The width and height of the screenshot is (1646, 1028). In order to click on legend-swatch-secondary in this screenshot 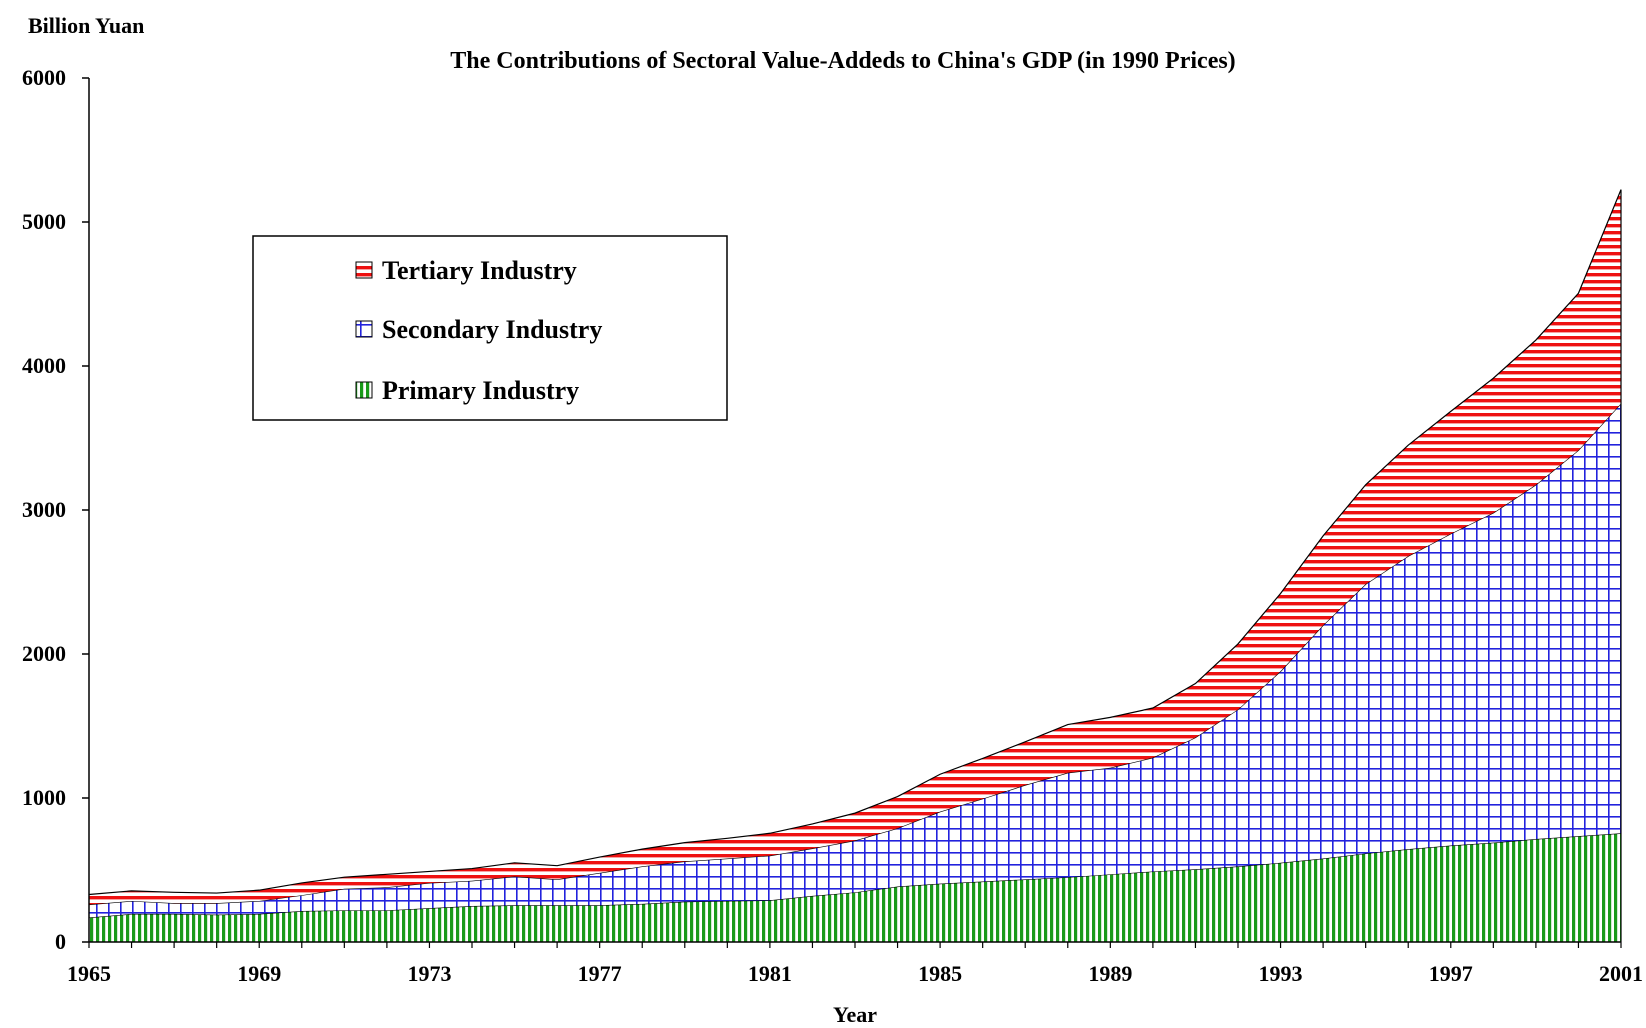, I will do `click(364, 329)`.